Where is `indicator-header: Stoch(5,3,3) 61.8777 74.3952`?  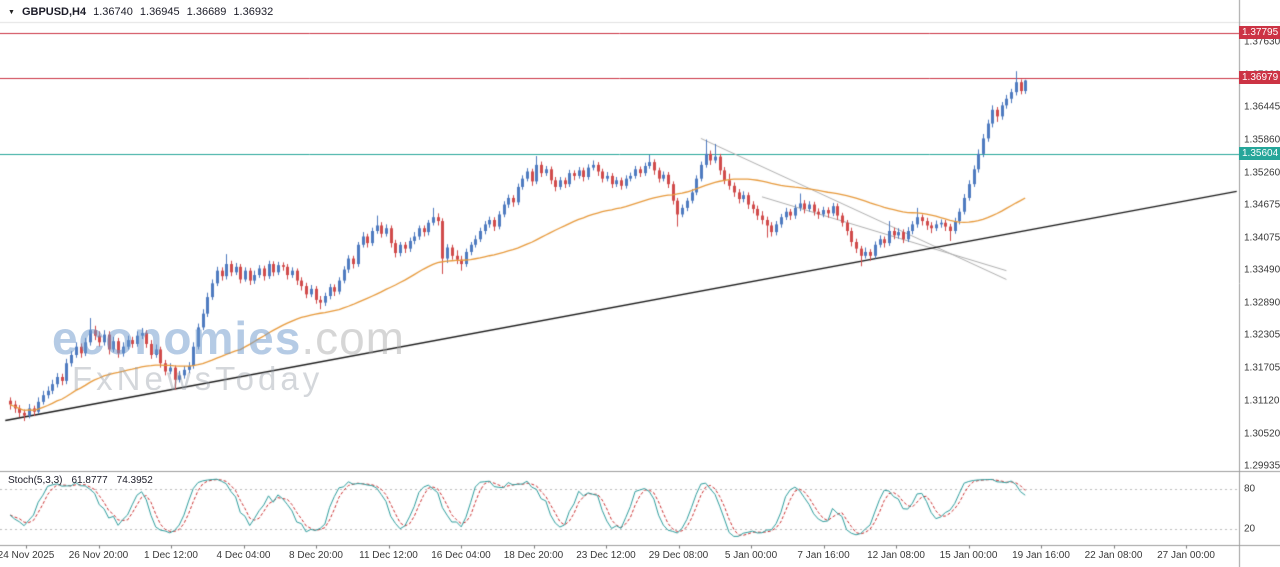
indicator-header: Stoch(5,3,3) 61.8777 74.3952 is located at coordinates (80, 480).